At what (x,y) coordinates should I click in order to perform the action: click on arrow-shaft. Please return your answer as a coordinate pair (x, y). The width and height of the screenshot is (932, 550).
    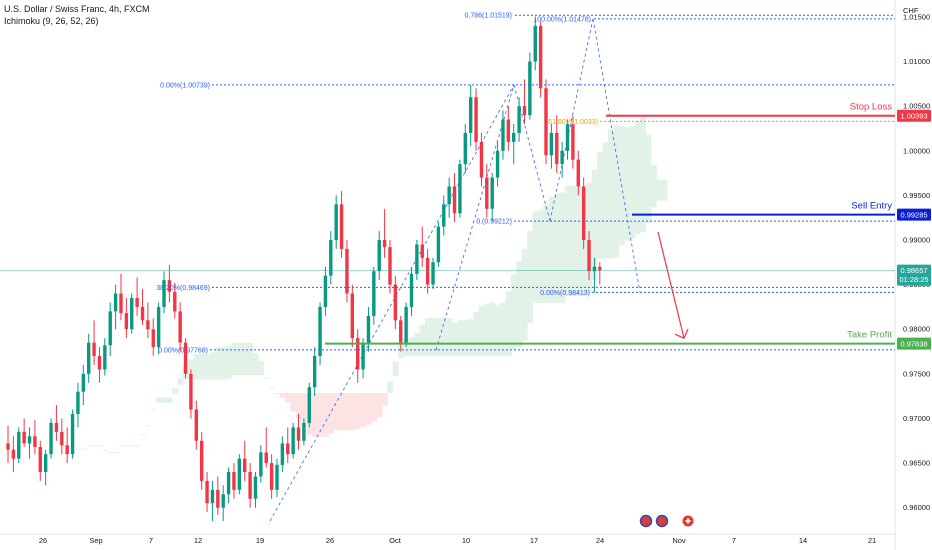
    Looking at the image, I should click on (671, 285).